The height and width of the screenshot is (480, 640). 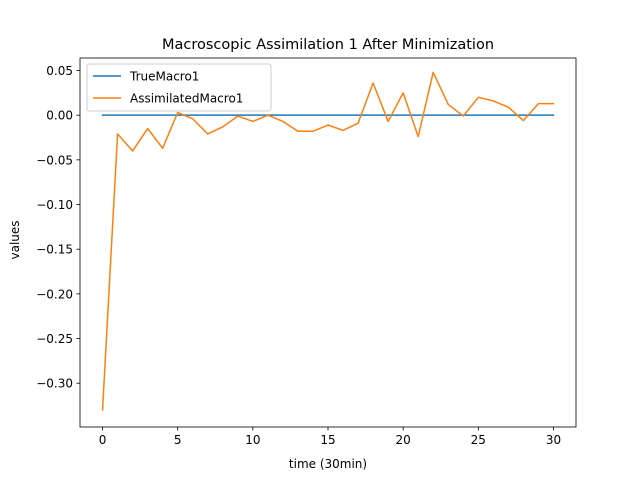 I want to click on y-tick-label: 0.05, so click(x=59, y=71).